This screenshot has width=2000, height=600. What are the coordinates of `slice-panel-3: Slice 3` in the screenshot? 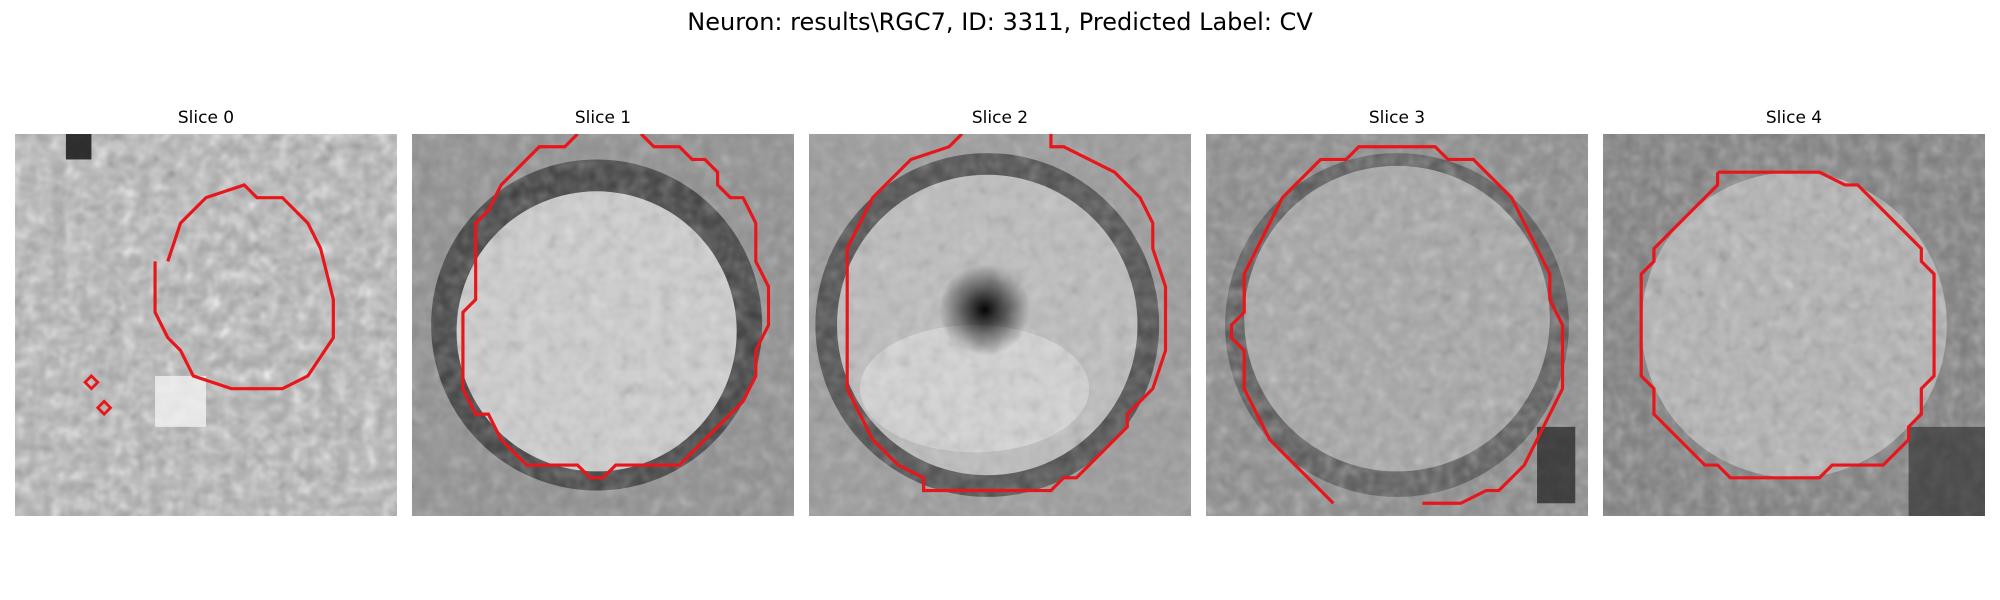 It's located at (1397, 311).